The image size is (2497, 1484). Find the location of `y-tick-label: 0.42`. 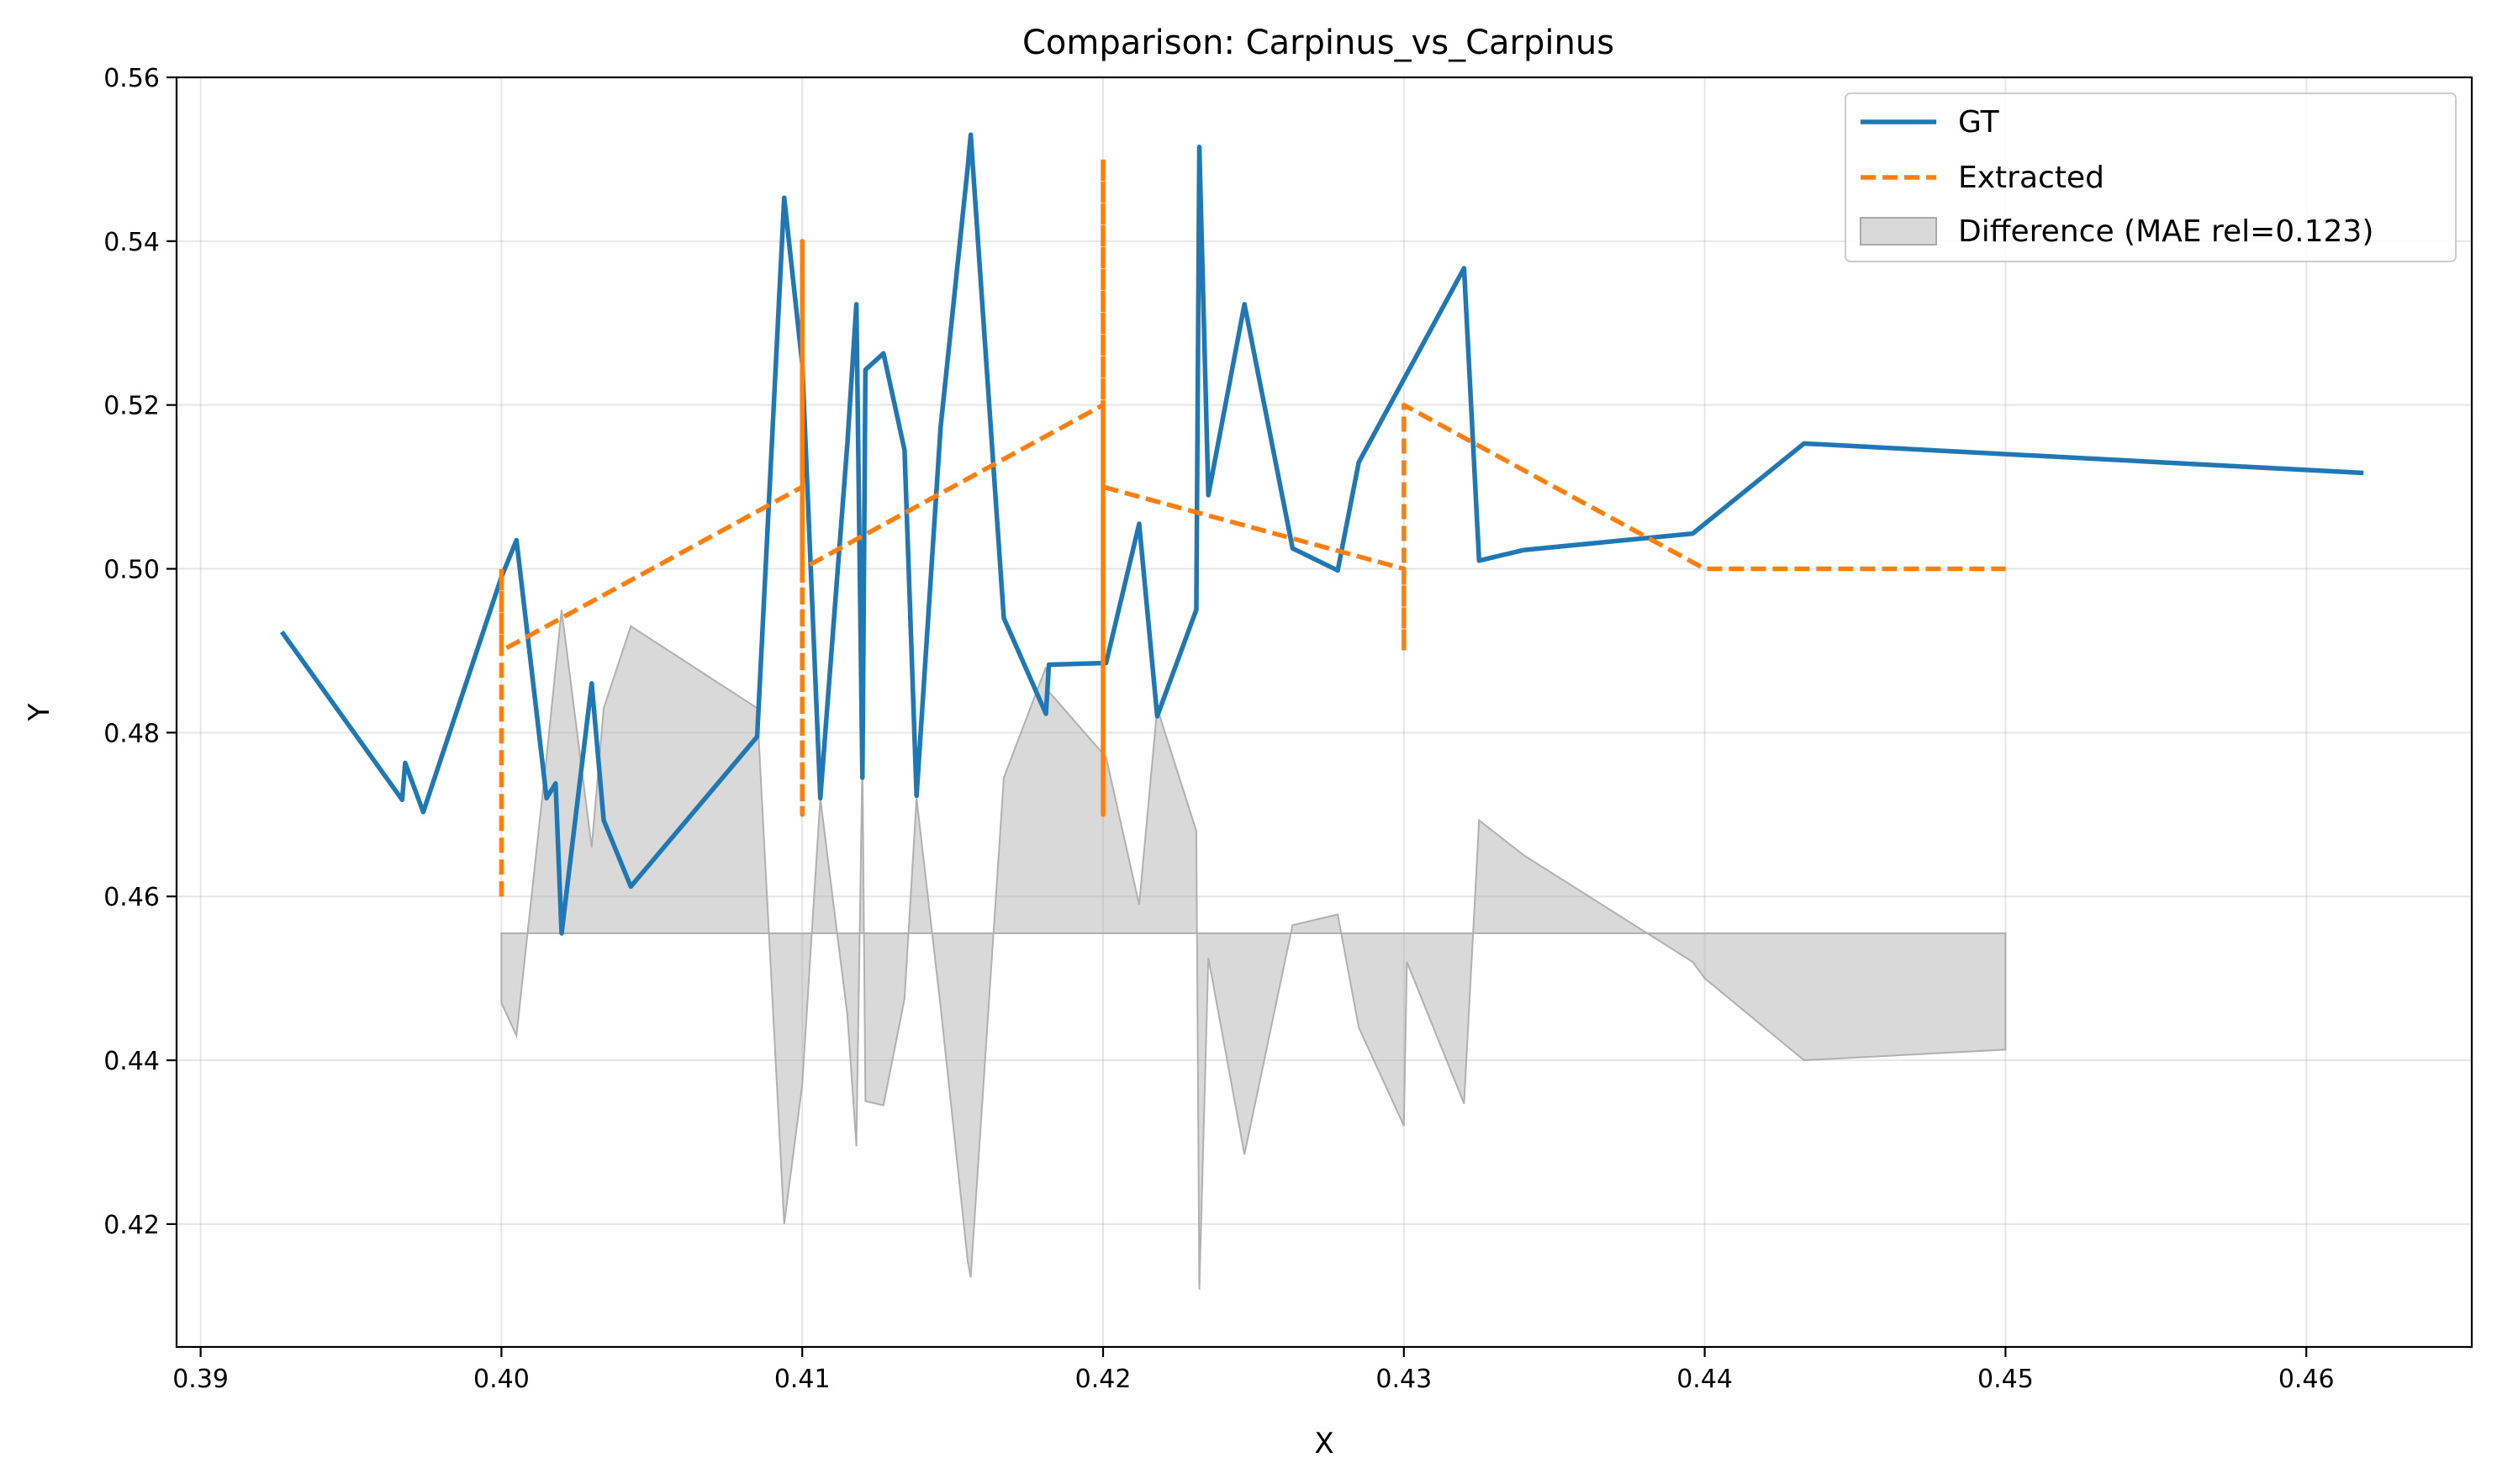

y-tick-label: 0.42 is located at coordinates (131, 1225).